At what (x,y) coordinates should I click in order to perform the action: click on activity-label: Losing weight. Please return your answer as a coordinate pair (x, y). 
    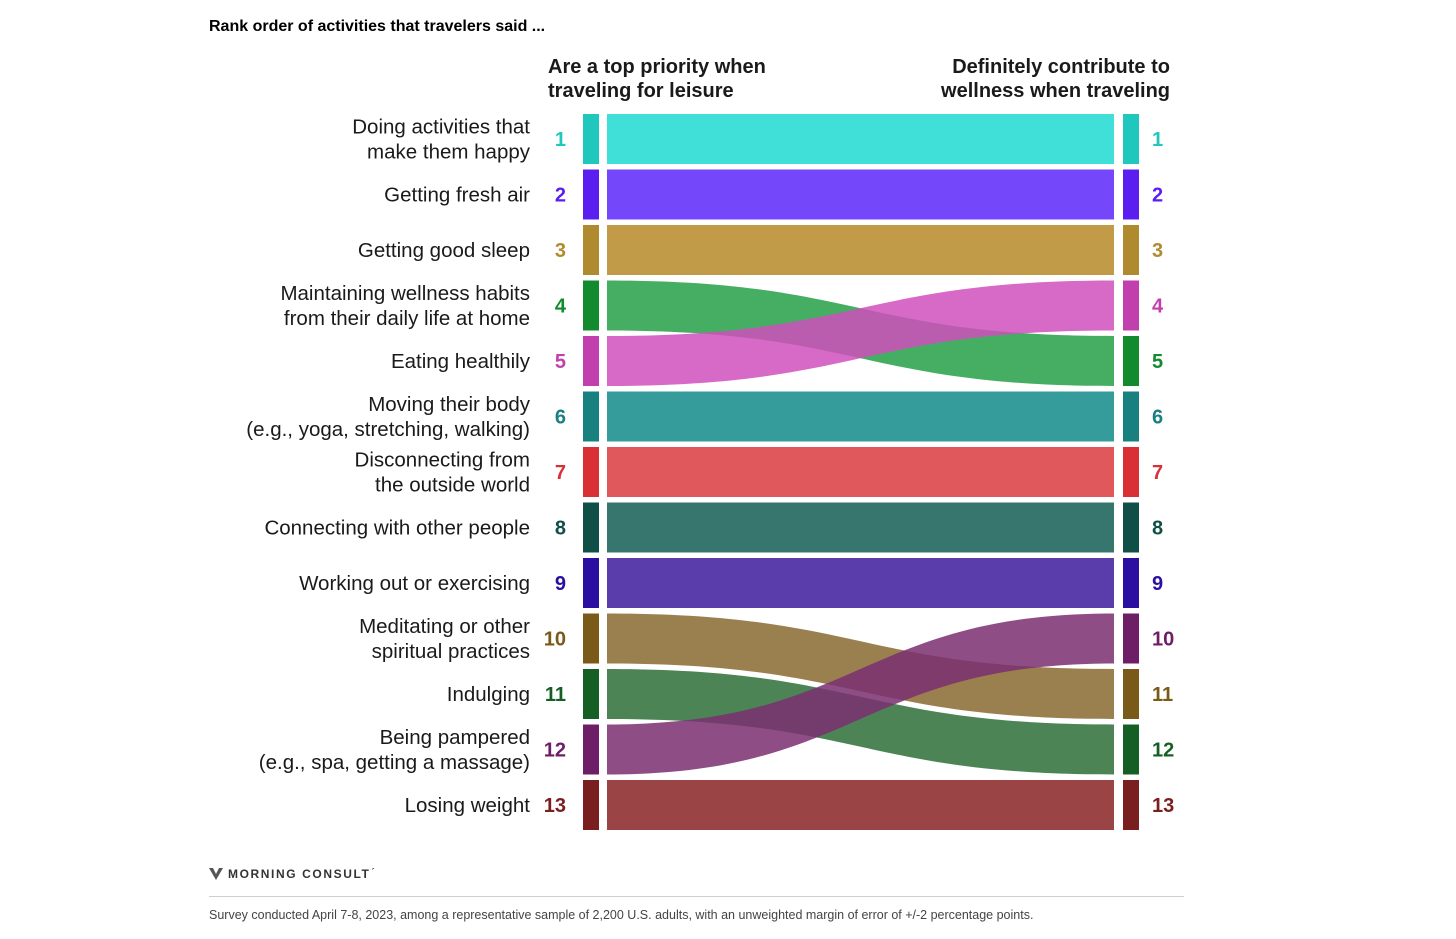
    Looking at the image, I should click on (468, 805).